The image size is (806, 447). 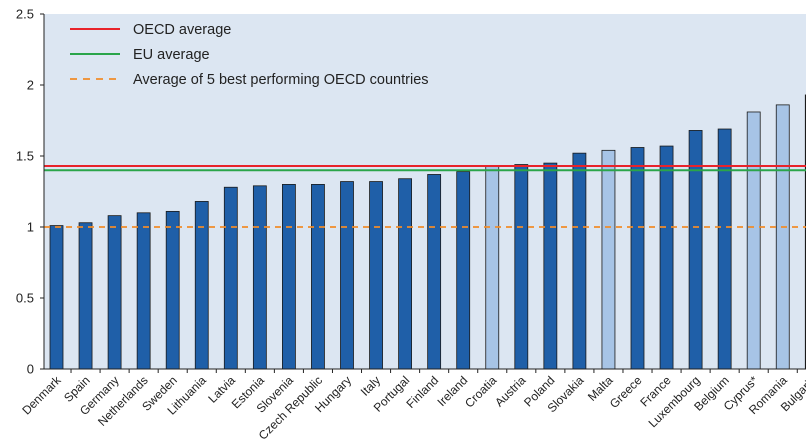 I want to click on bar-cyprus, so click(x=753, y=240).